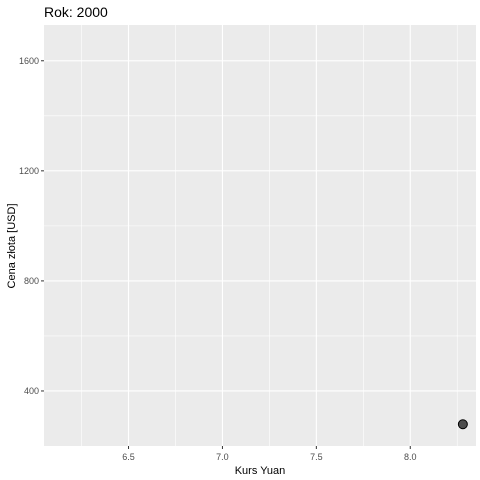  What do you see at coordinates (410, 457) in the screenshot?
I see `x-tick-label: 8.0` at bounding box center [410, 457].